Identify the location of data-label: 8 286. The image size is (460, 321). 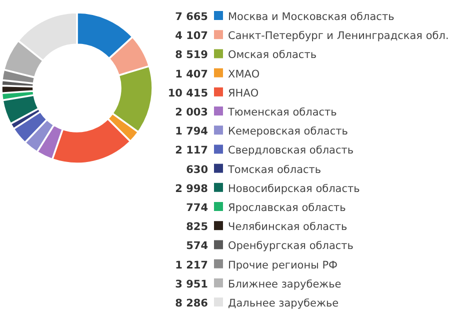
(191, 304).